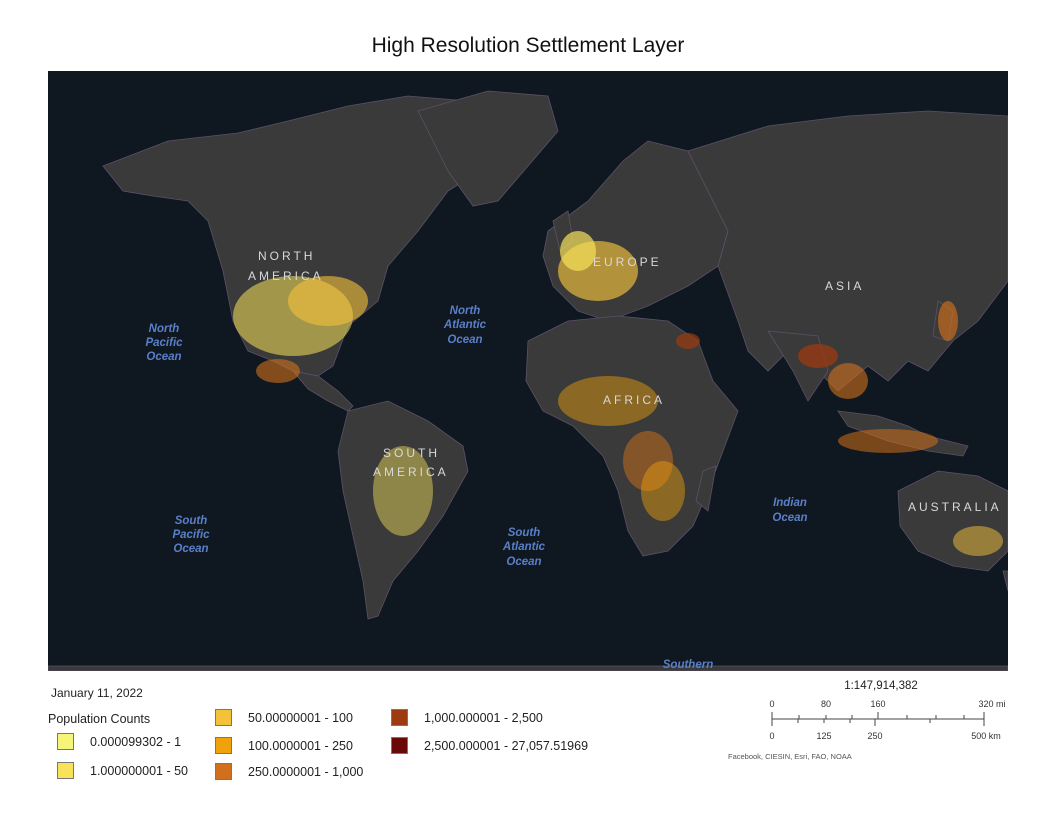 This screenshot has height=816, width=1056. What do you see at coordinates (403, 510) in the screenshot?
I see `south-america-land` at bounding box center [403, 510].